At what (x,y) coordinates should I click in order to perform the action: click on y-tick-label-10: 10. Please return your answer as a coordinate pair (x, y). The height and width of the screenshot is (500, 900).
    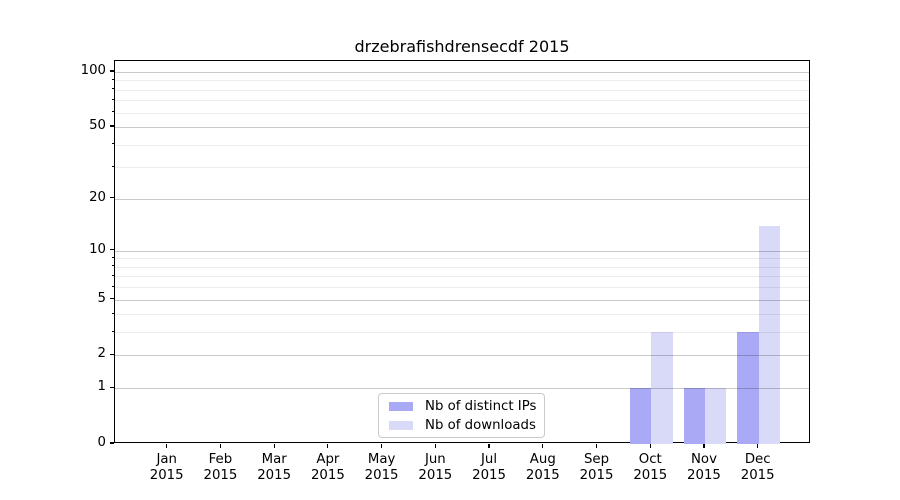
    Looking at the image, I should click on (97, 249).